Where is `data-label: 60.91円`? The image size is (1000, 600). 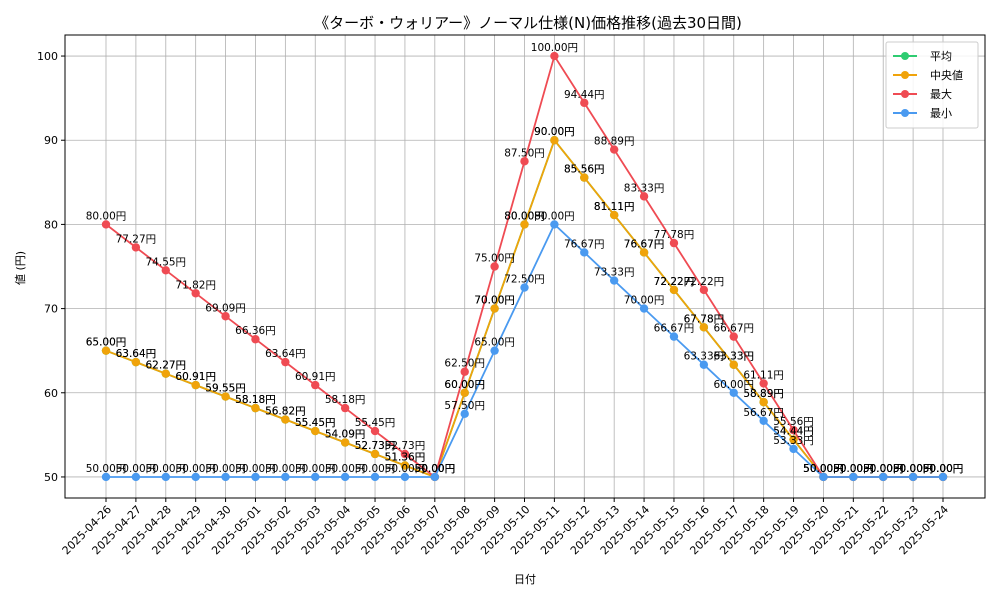
data-label: 60.91円 is located at coordinates (195, 377).